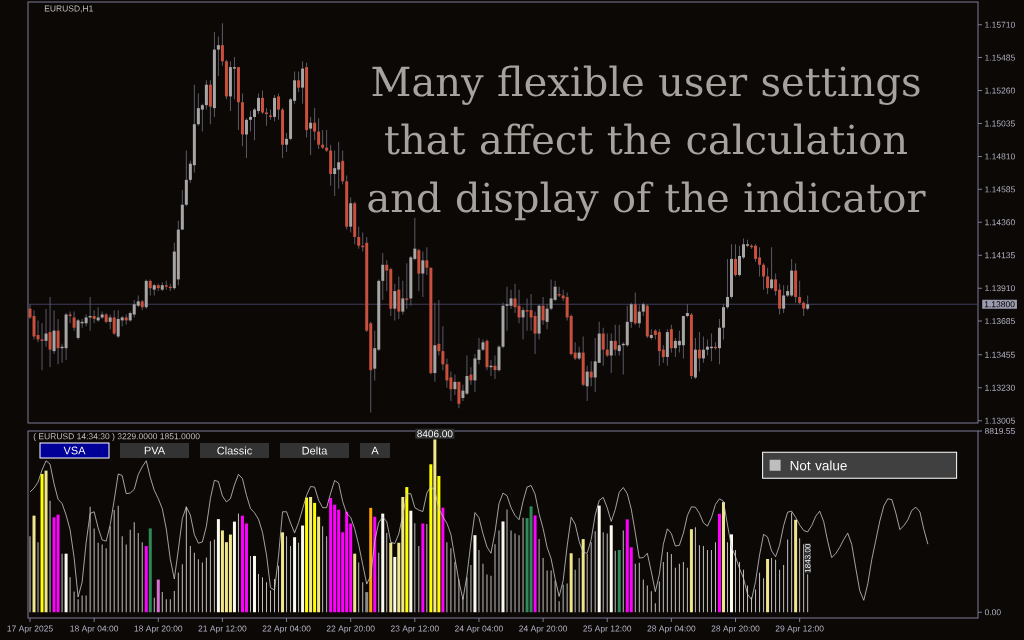 The height and width of the screenshot is (640, 1024). I want to click on y-tick-label: 1.13910, so click(1000, 288).